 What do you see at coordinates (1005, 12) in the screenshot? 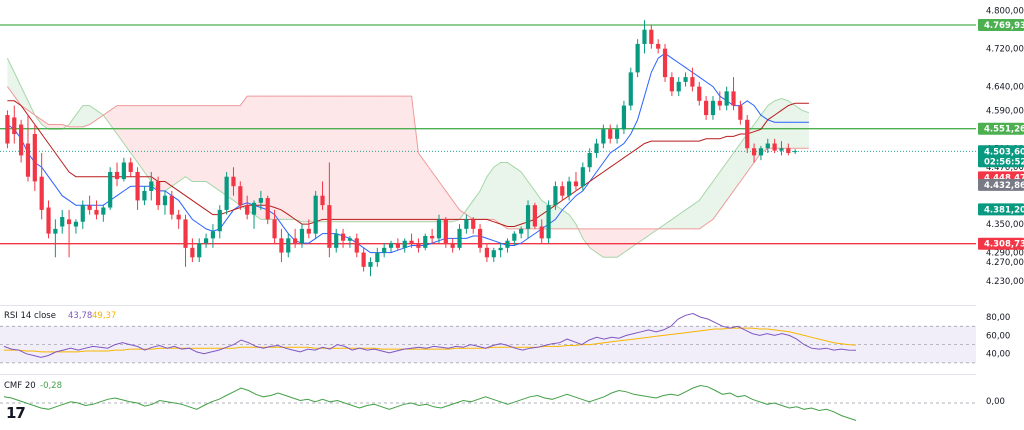
I see `price-tick-label: 4.800,00` at bounding box center [1005, 12].